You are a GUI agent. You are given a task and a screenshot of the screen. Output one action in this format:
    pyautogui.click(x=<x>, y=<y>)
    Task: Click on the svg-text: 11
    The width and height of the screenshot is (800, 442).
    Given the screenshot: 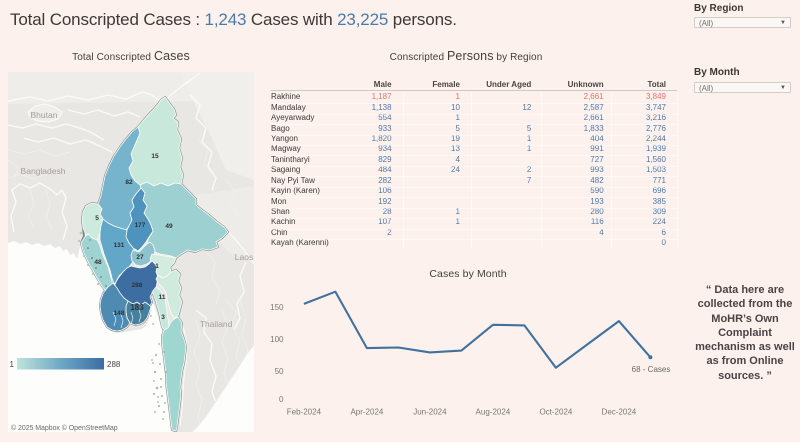 What is the action you would take?
    pyautogui.click(x=162, y=297)
    